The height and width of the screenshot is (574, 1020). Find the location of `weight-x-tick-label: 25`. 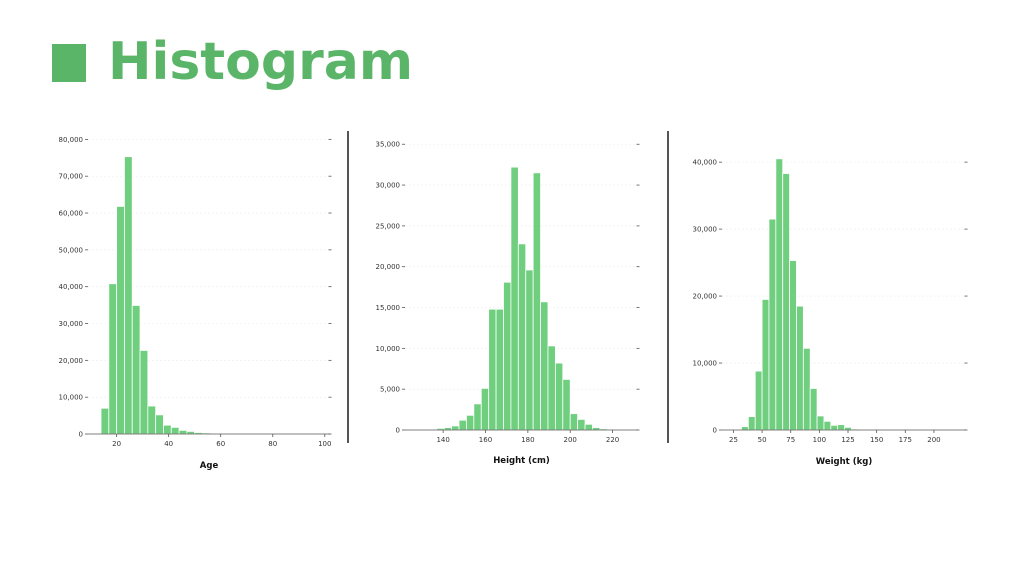

weight-x-tick-label: 25 is located at coordinates (733, 440).